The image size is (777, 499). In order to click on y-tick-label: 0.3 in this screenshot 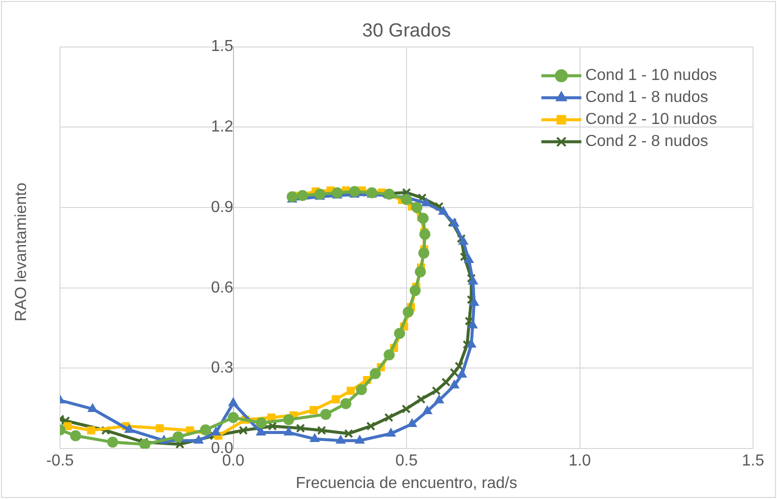, I will do `click(222, 368)`.